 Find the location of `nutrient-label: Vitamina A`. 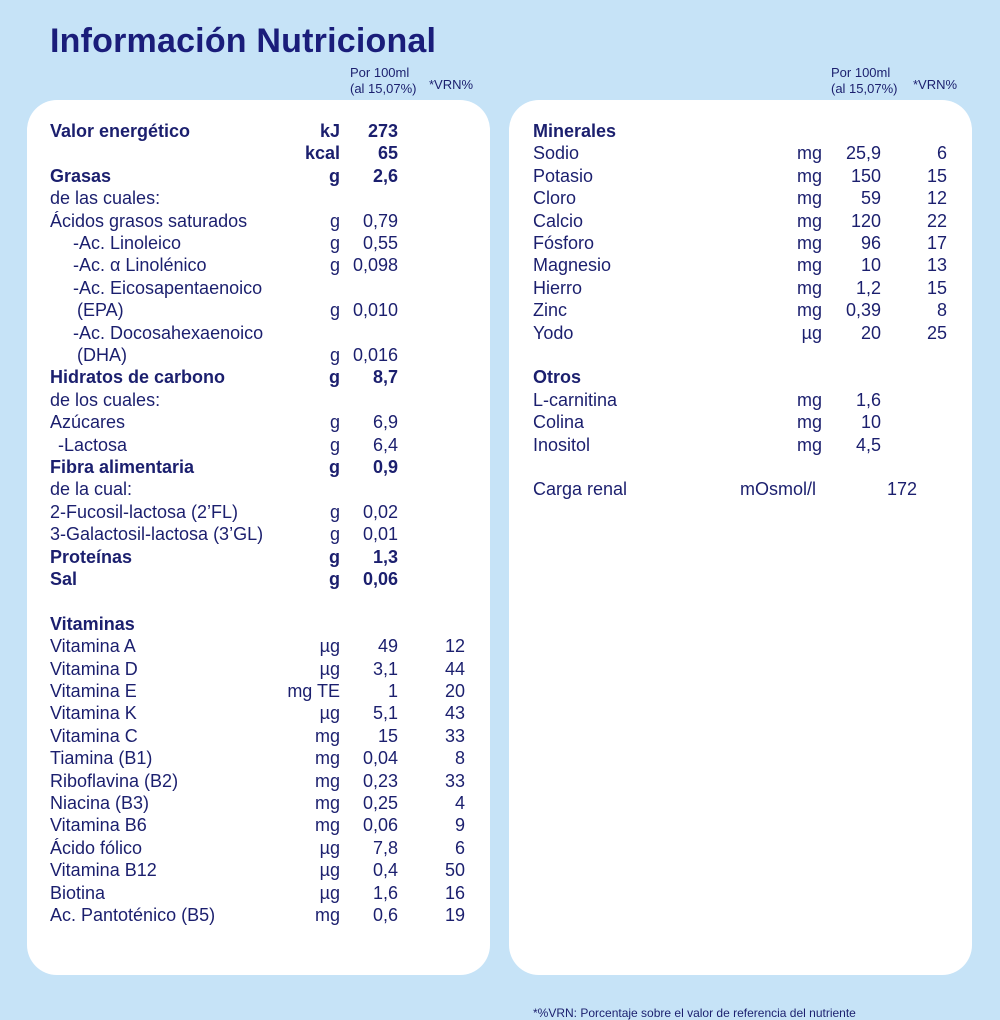

nutrient-label: Vitamina A is located at coordinates (93, 646).